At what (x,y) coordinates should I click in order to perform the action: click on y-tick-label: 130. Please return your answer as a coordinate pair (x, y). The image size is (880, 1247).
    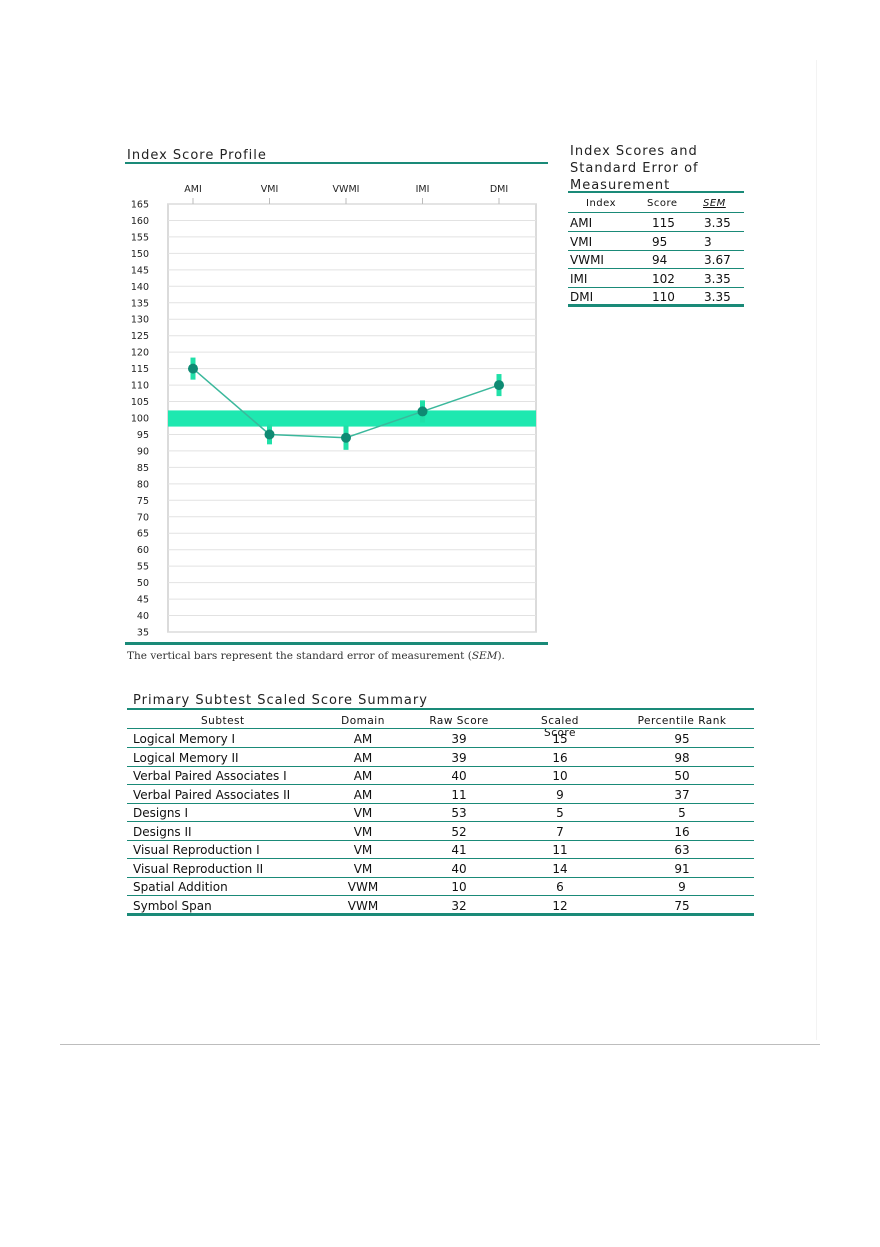
    Looking at the image, I should click on (140, 320).